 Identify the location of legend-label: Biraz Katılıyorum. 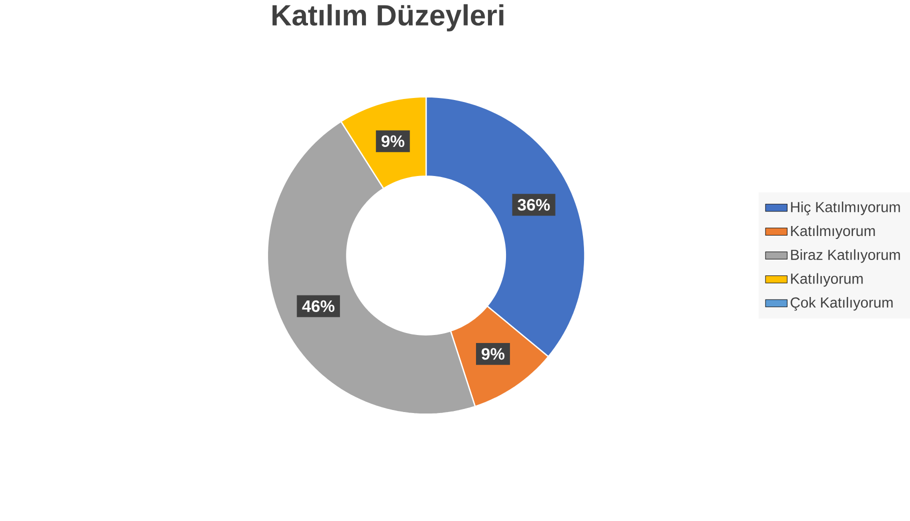
(845, 256).